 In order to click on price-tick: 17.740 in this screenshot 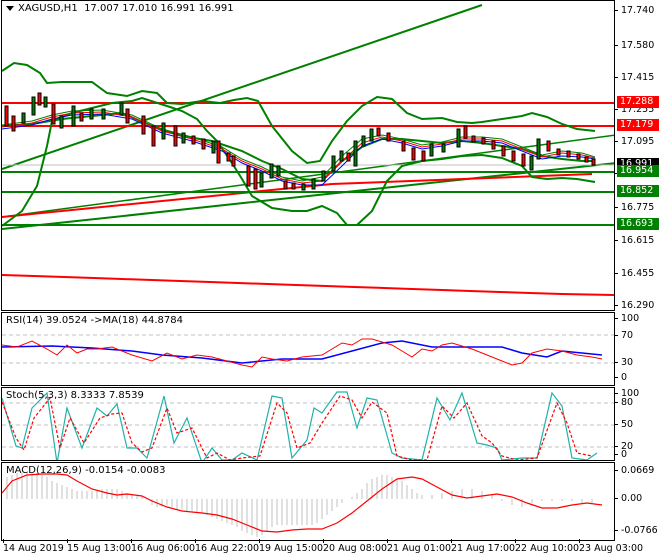, I will do `click(633, 10)`.